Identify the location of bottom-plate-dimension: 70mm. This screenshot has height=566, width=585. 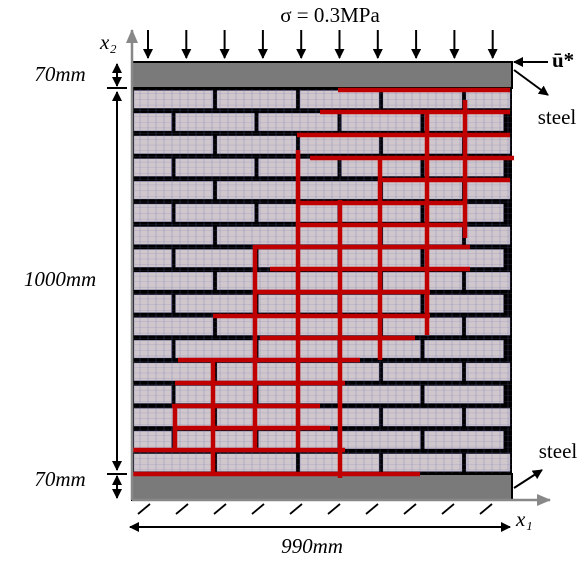
(59, 479).